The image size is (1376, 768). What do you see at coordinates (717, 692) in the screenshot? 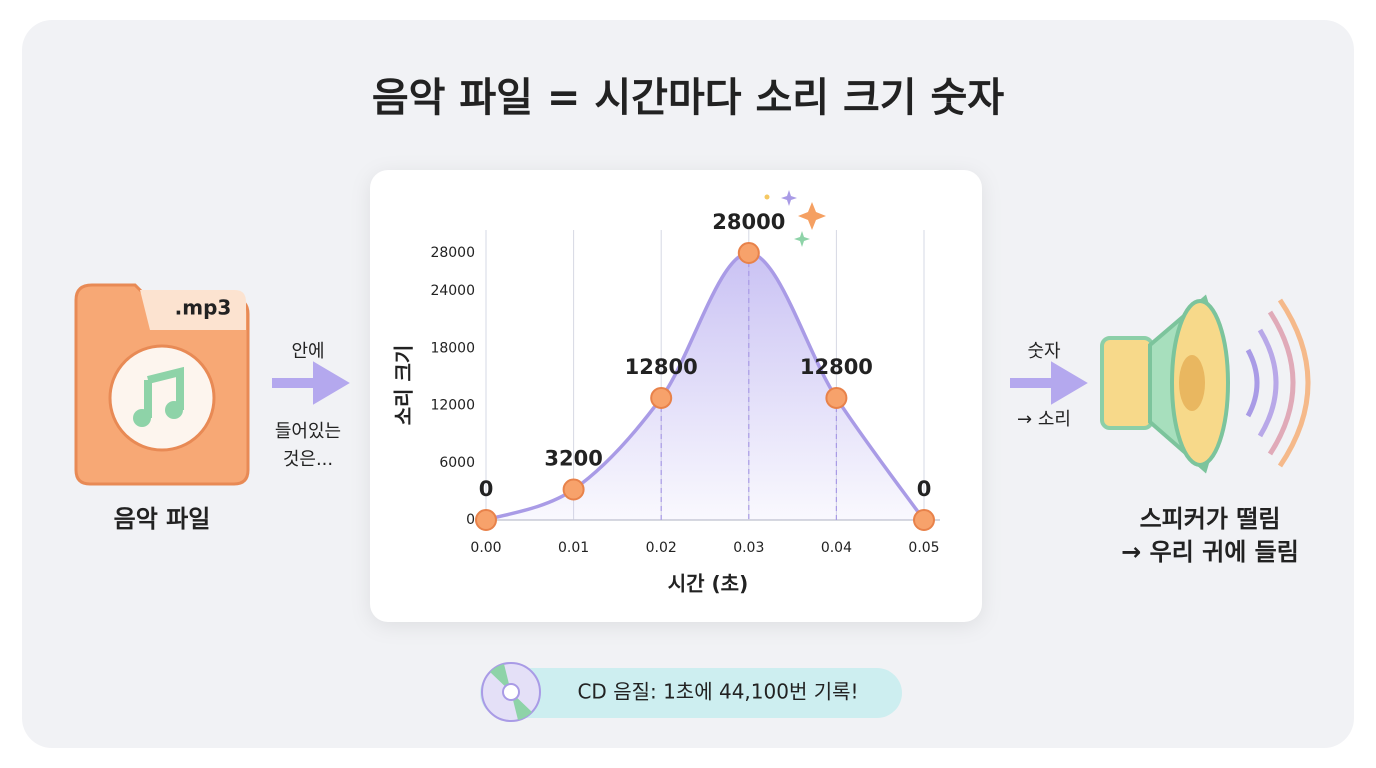
I see `note-text: CD 음질: 1초에 44,100번 기록!` at bounding box center [717, 692].